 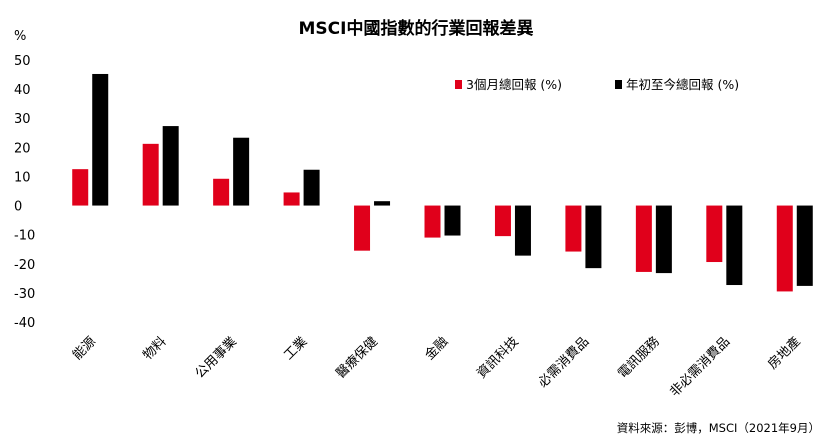 What do you see at coordinates (22, 61) in the screenshot?
I see `y-tick-label: 50` at bounding box center [22, 61].